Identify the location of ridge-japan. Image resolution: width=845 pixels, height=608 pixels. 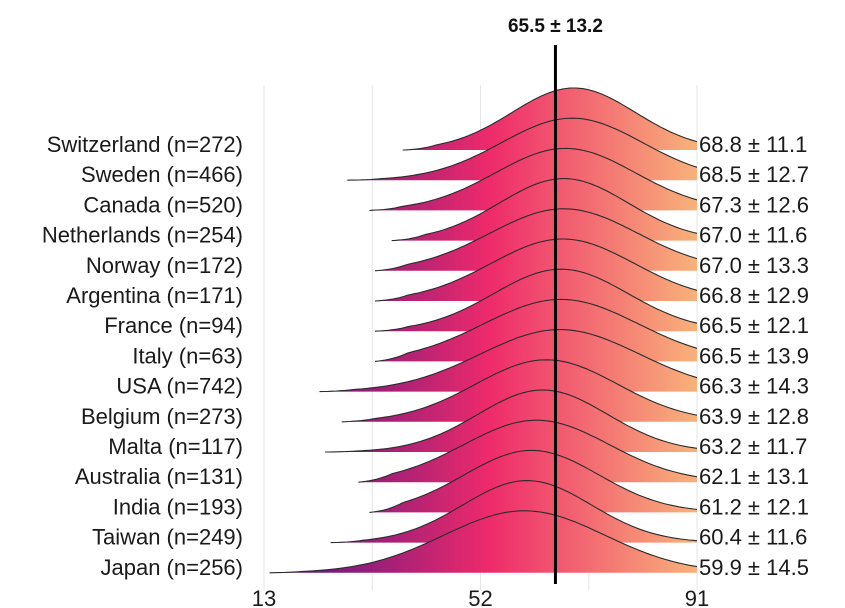
(483, 541).